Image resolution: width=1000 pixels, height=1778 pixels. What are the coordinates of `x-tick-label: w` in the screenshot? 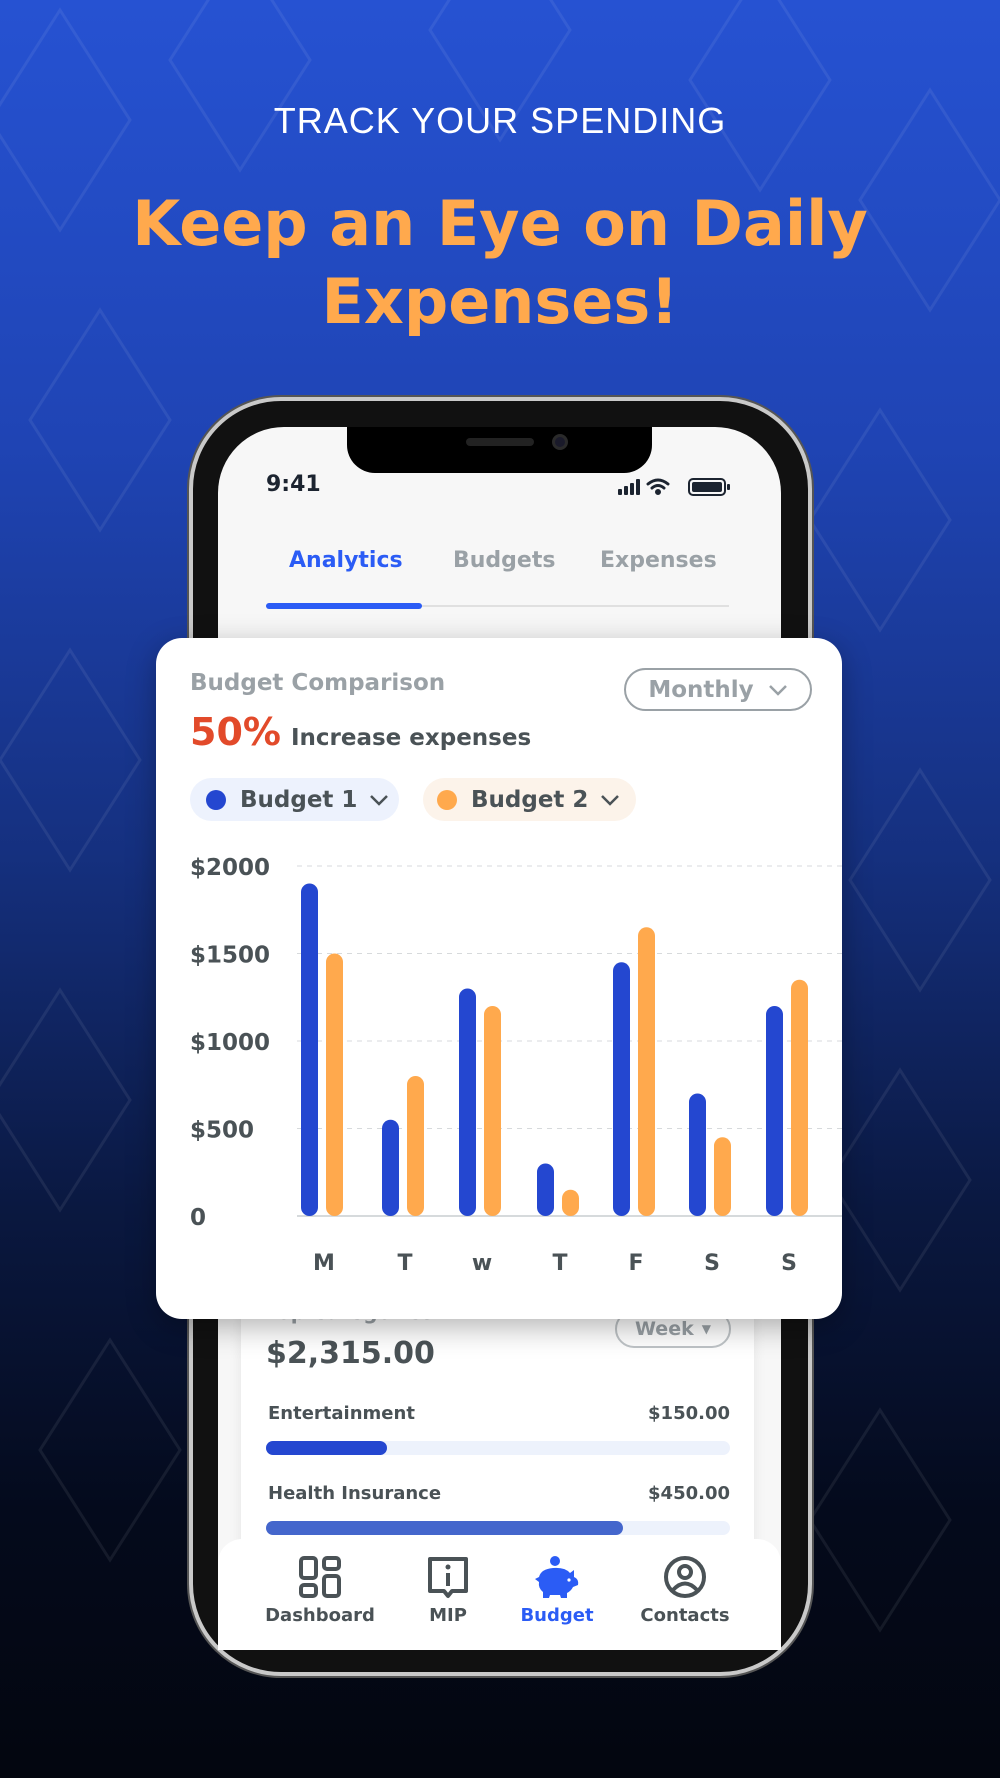 It's located at (482, 1263).